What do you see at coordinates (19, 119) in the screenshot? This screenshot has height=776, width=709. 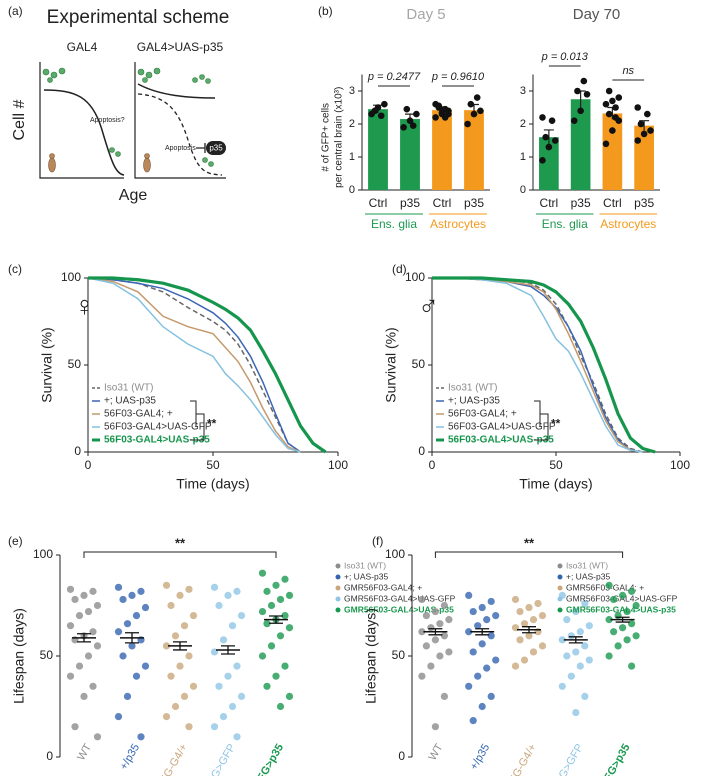 I see `scheme-ylabel: Cell #` at bounding box center [19, 119].